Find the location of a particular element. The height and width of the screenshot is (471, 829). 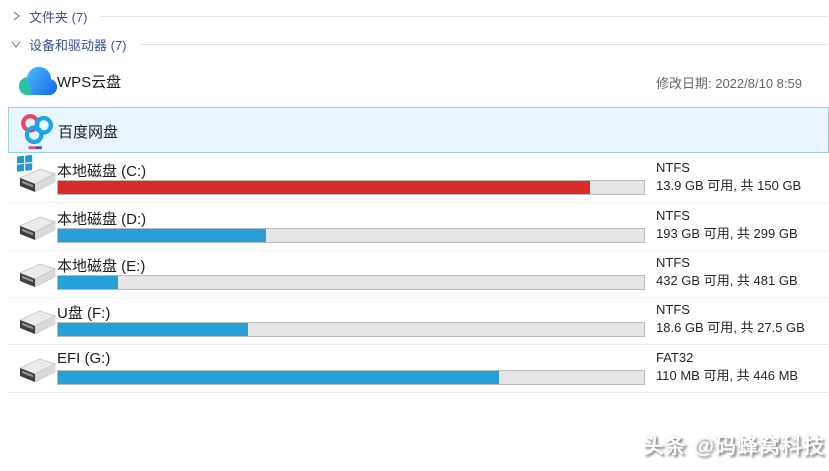

group-header-label: 设备和驱动器 (7) is located at coordinates (78, 45).